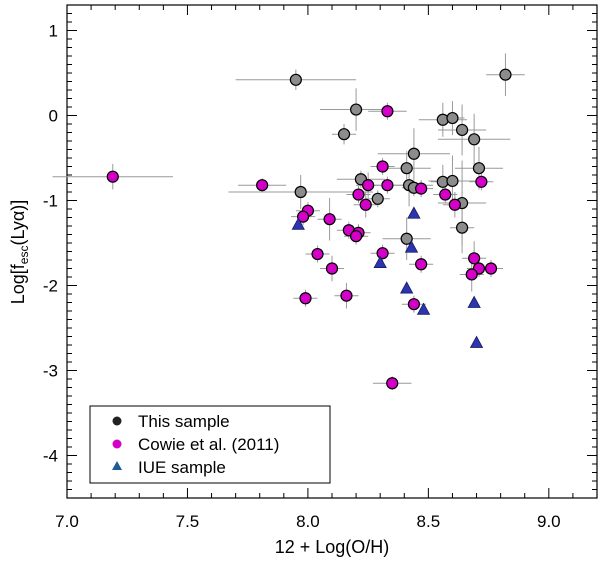 This screenshot has height=563, width=600. Describe the element at coordinates (50, 201) in the screenshot. I see `y-tick-label: -1` at that location.